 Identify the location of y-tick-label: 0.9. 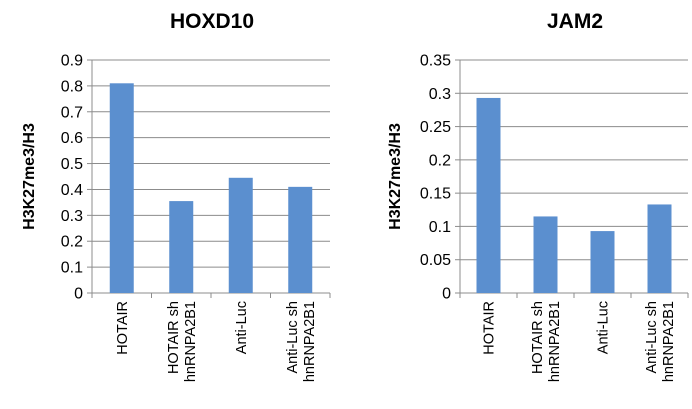
(72, 61).